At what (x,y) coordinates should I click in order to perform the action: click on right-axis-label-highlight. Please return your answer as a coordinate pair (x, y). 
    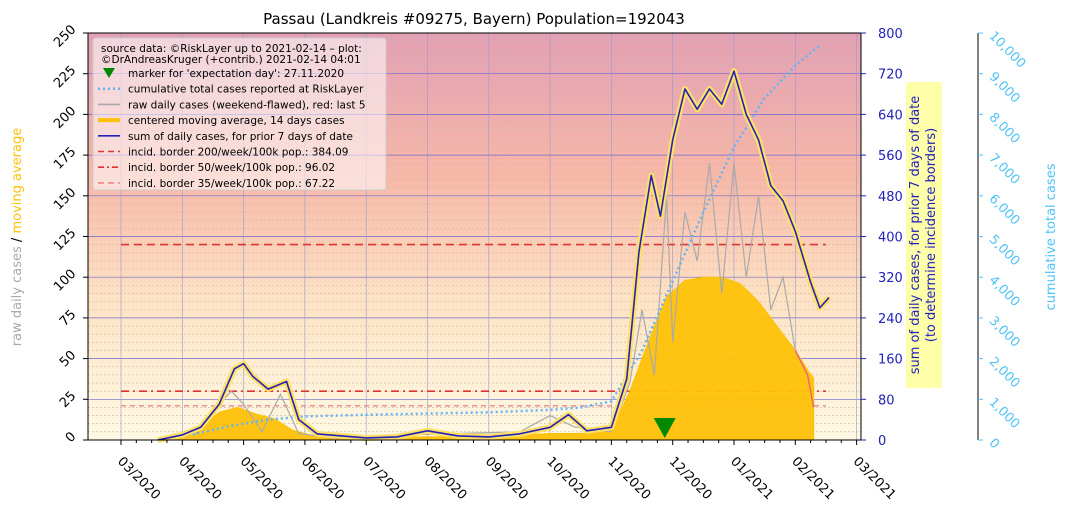
    Looking at the image, I should click on (924, 235).